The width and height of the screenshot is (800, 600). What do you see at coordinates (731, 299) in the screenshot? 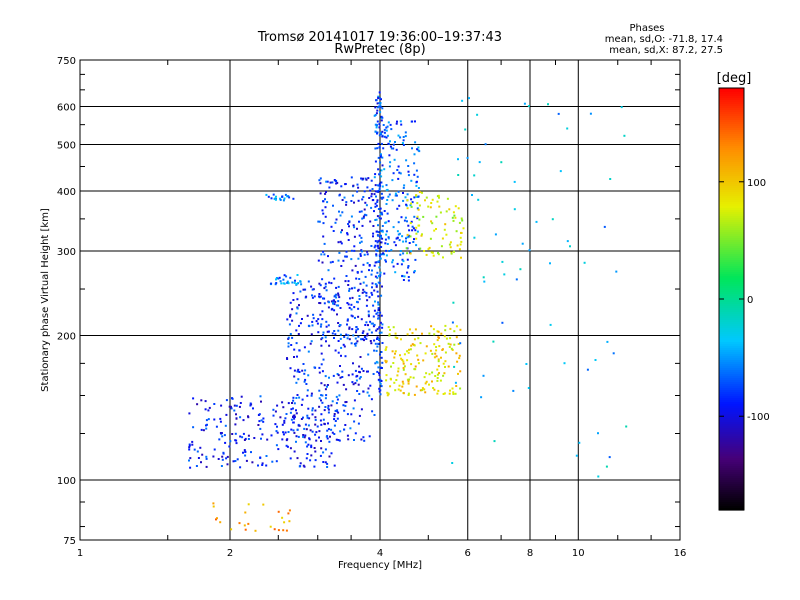
I see `phase-colorbar` at bounding box center [731, 299].